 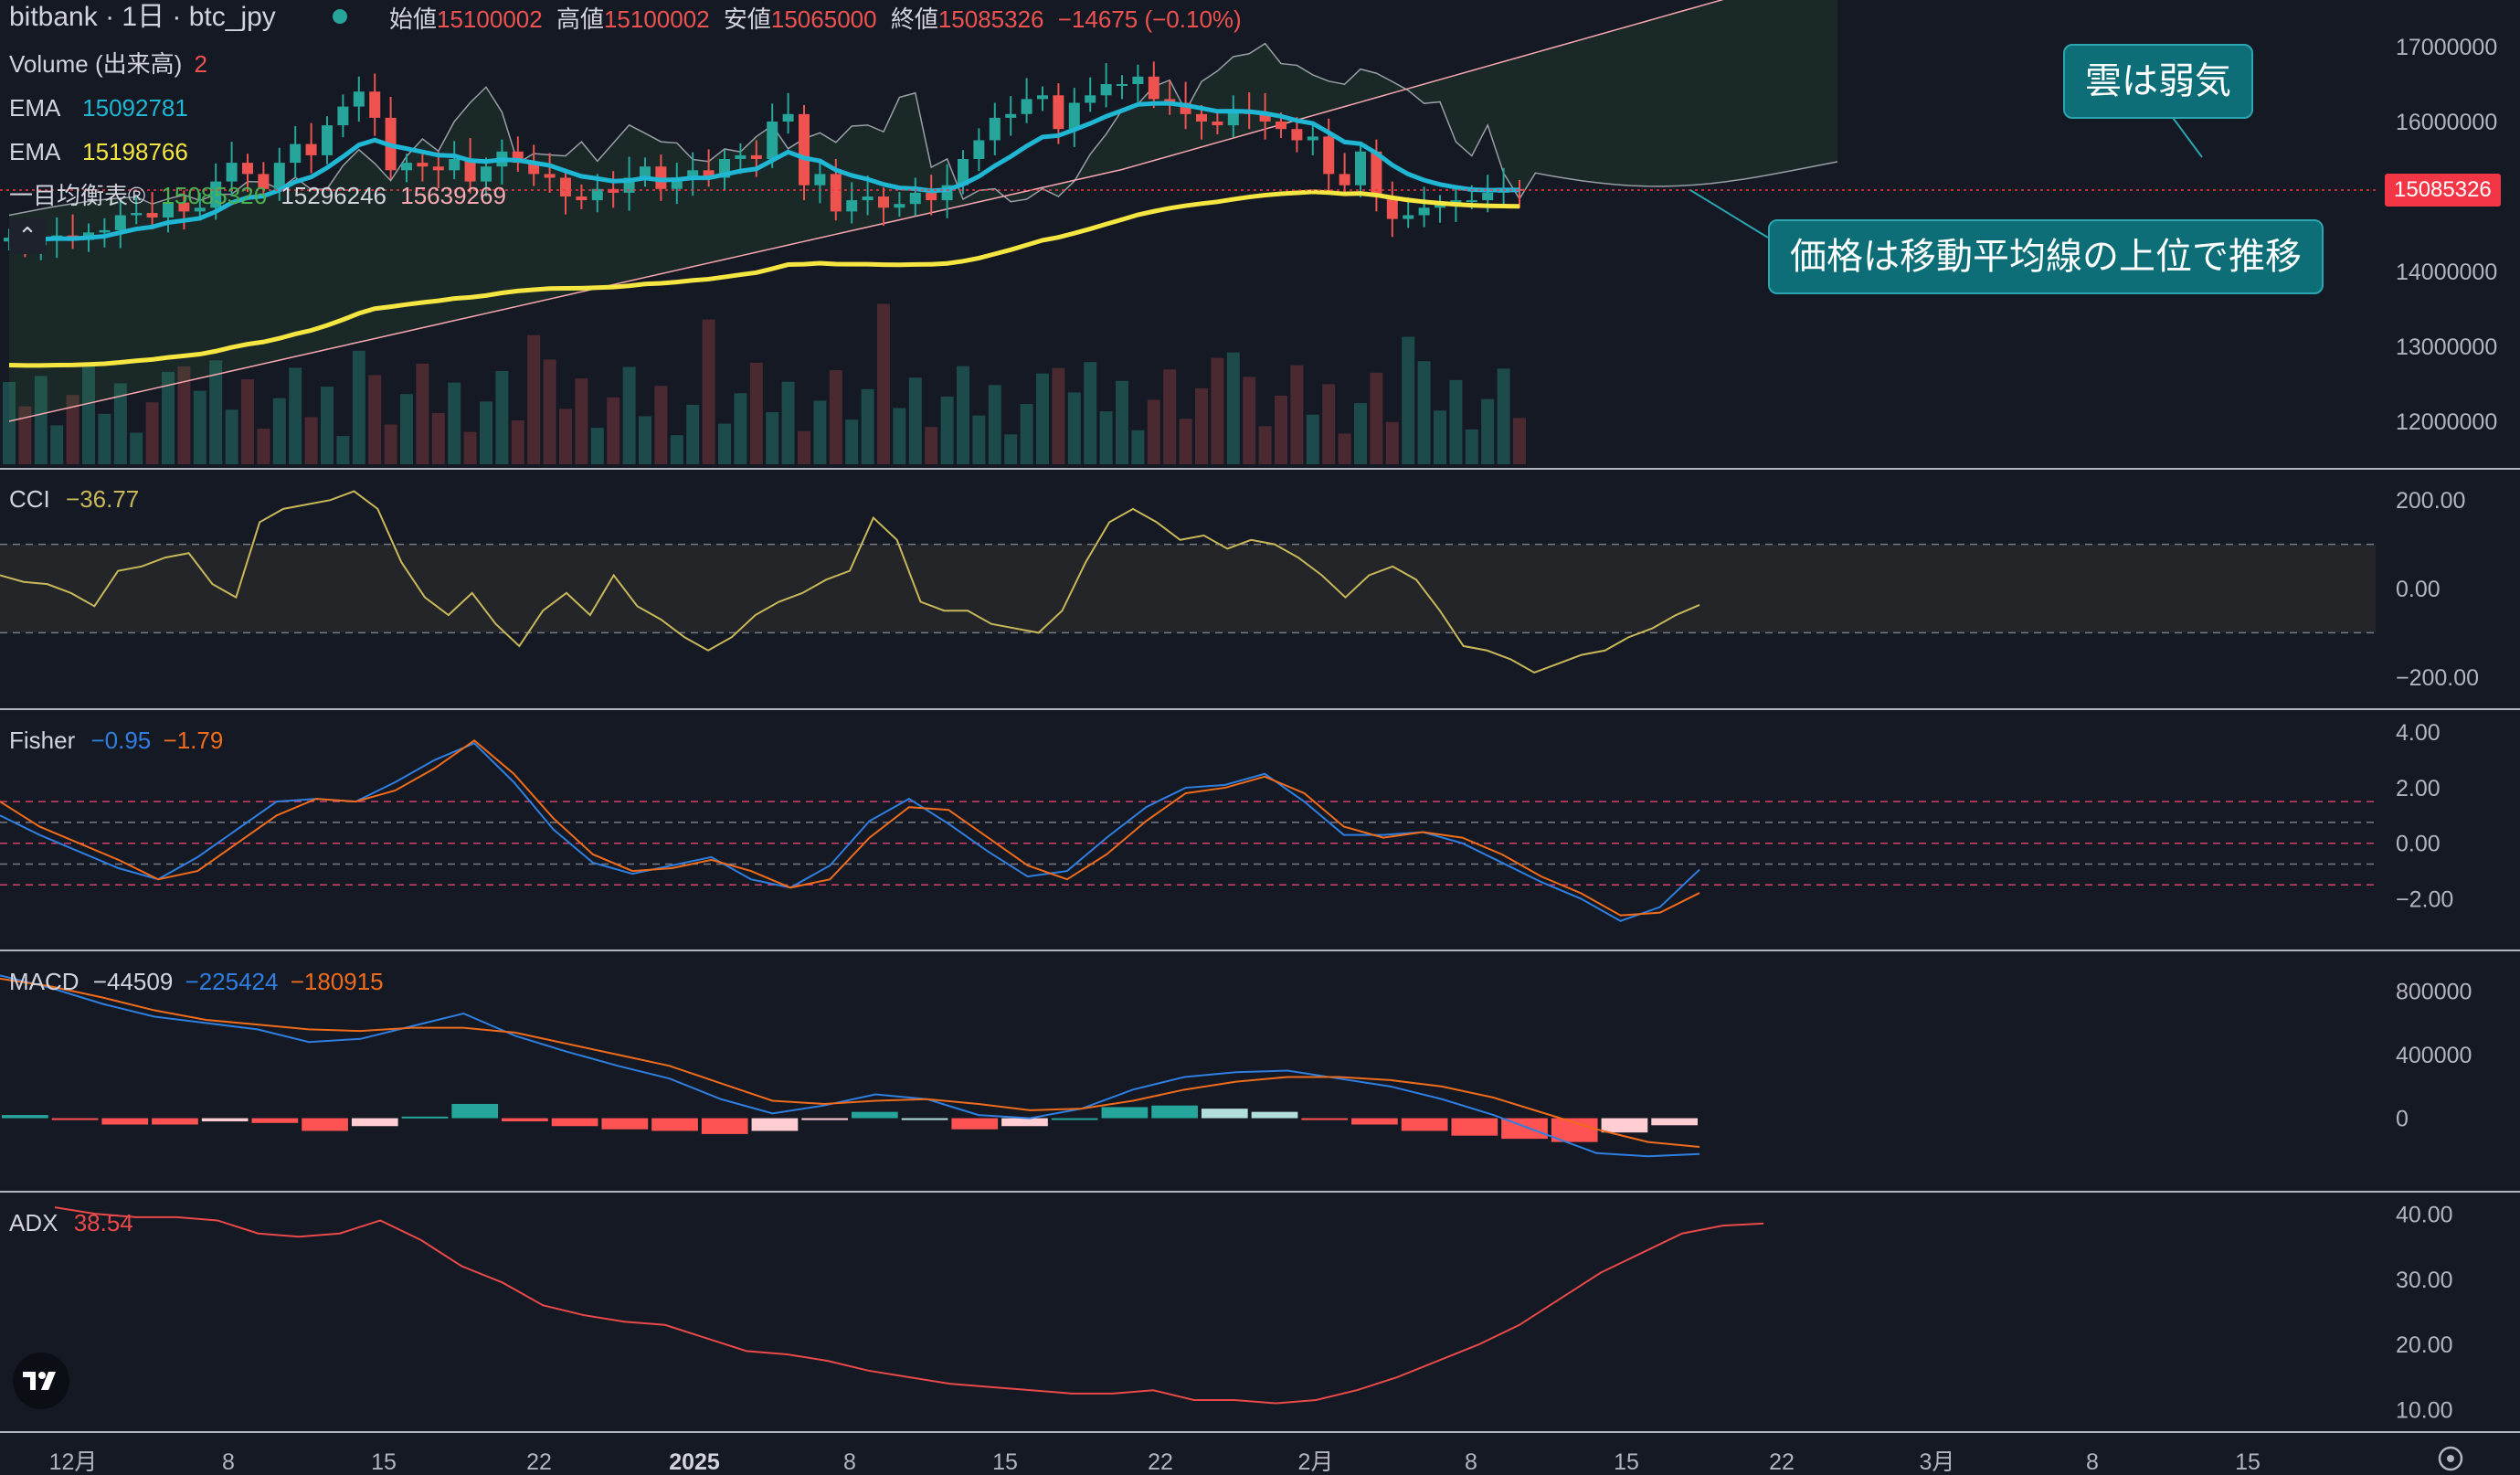 I want to click on legend-volume: Volume (出来高) 2, so click(x=108, y=64).